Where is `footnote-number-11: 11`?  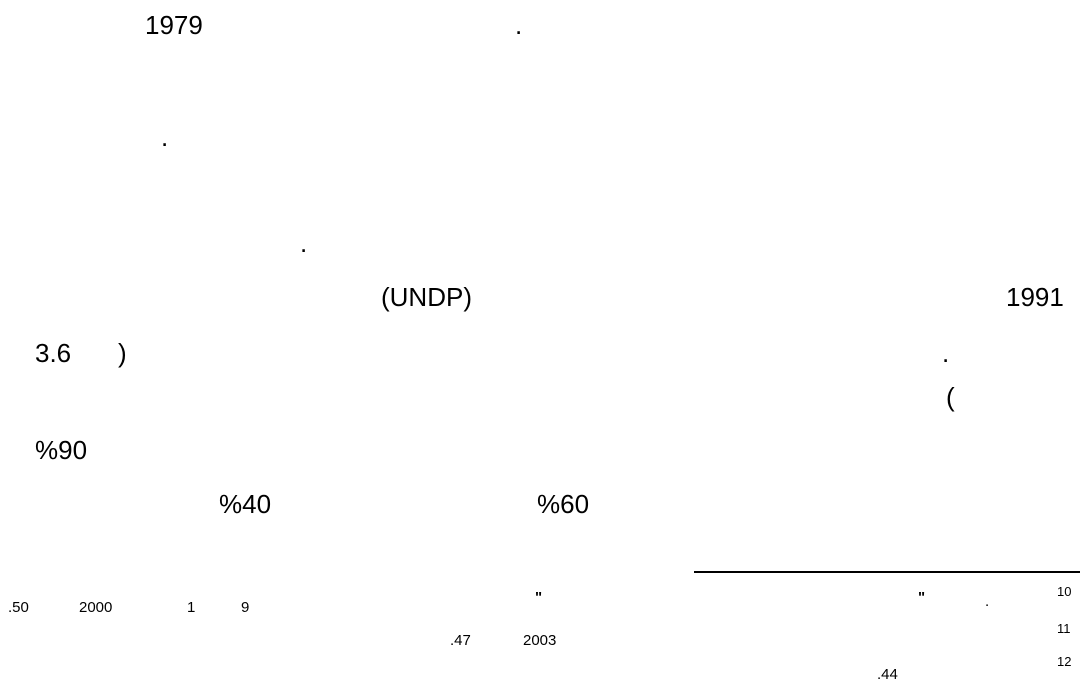 footnote-number-11: 11 is located at coordinates (1064, 628).